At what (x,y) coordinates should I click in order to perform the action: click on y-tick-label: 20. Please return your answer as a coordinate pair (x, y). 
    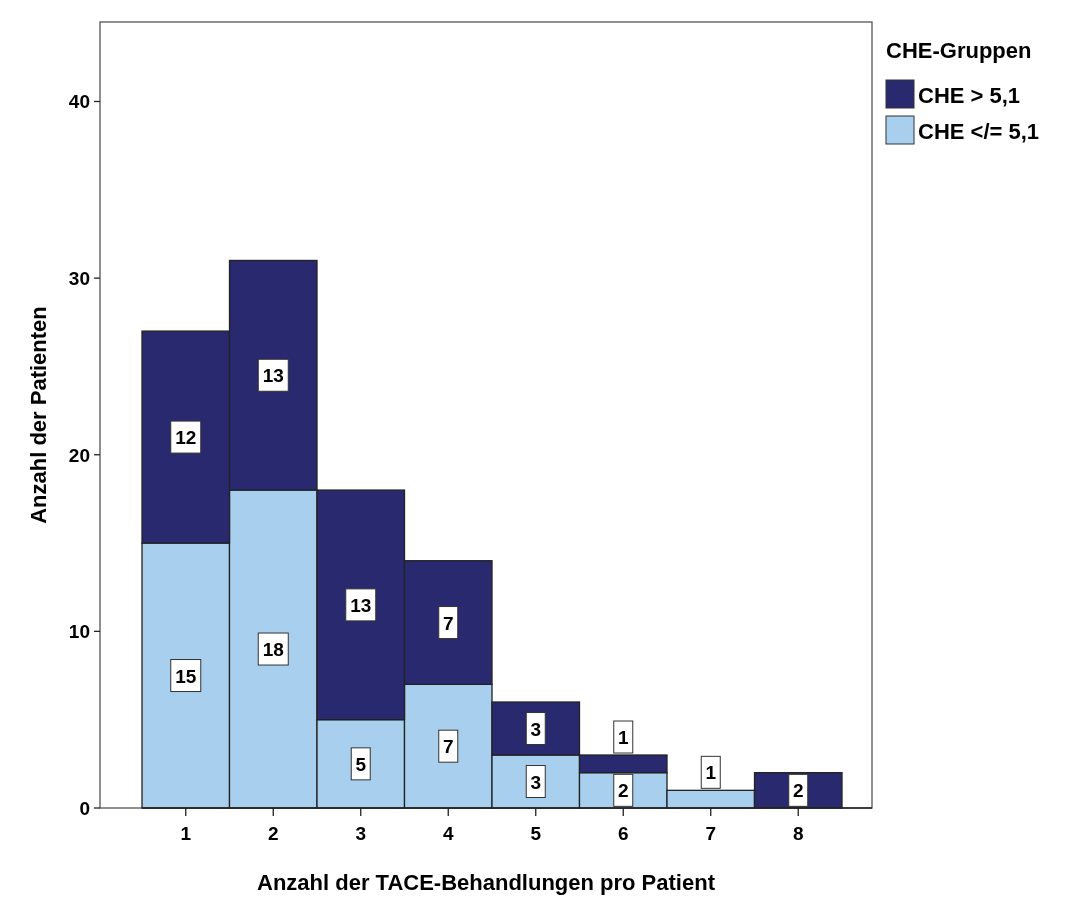
    Looking at the image, I should click on (79, 455).